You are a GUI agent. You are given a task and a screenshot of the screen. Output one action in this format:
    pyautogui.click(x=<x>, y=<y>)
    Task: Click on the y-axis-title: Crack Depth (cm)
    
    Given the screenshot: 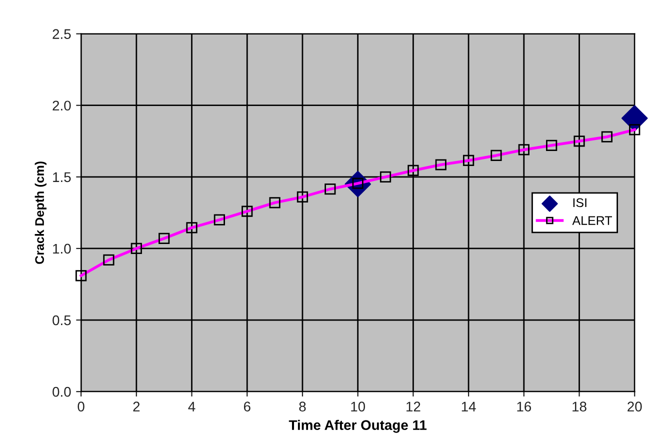 What is the action you would take?
    pyautogui.click(x=40, y=213)
    